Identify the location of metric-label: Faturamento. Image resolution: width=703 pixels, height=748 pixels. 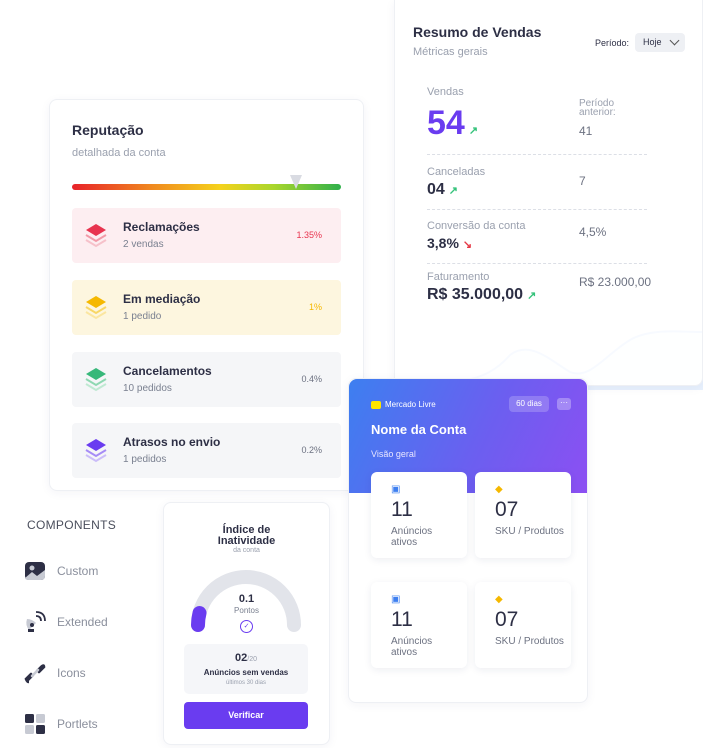
(458, 277).